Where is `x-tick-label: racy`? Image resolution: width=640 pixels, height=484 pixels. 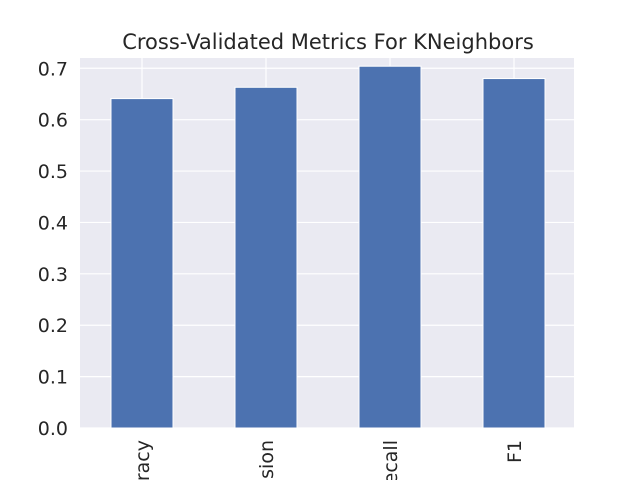
x-tick-label: racy is located at coordinates (143, 460).